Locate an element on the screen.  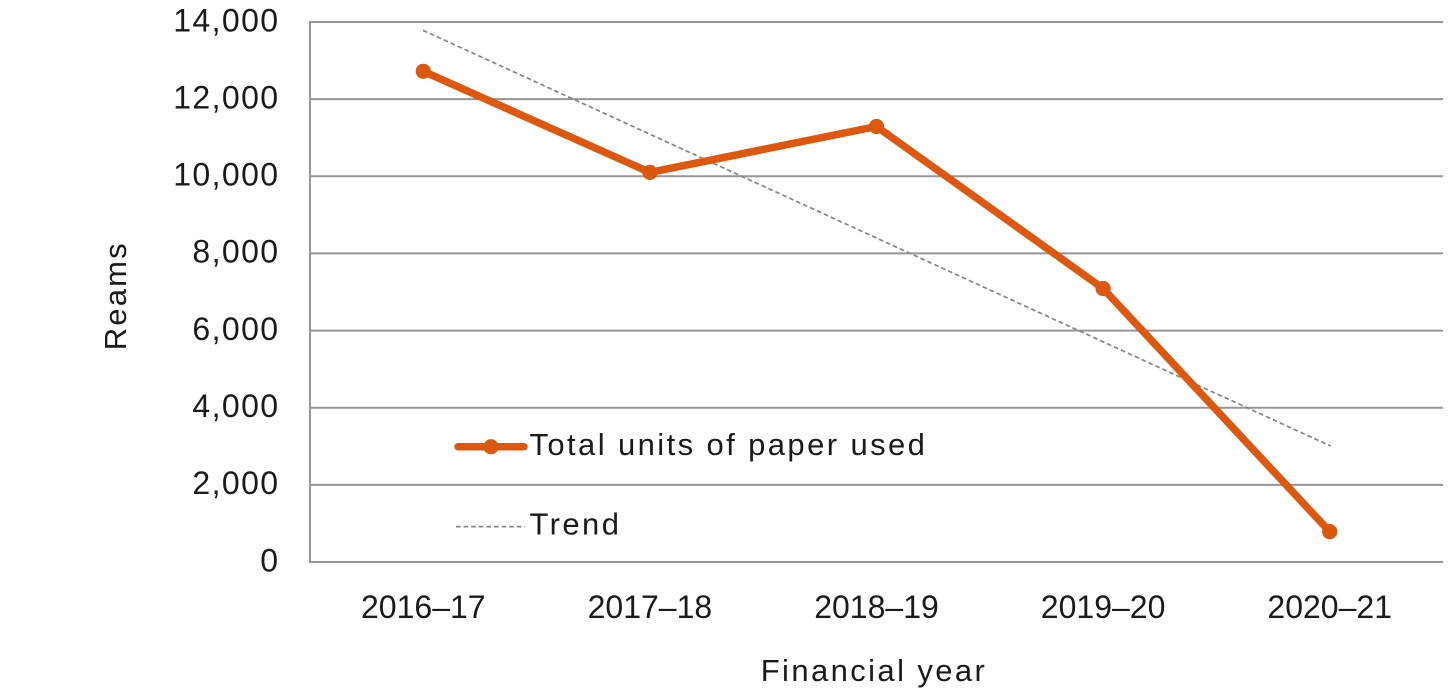
svg-text: 14,000 is located at coordinates (226, 20).